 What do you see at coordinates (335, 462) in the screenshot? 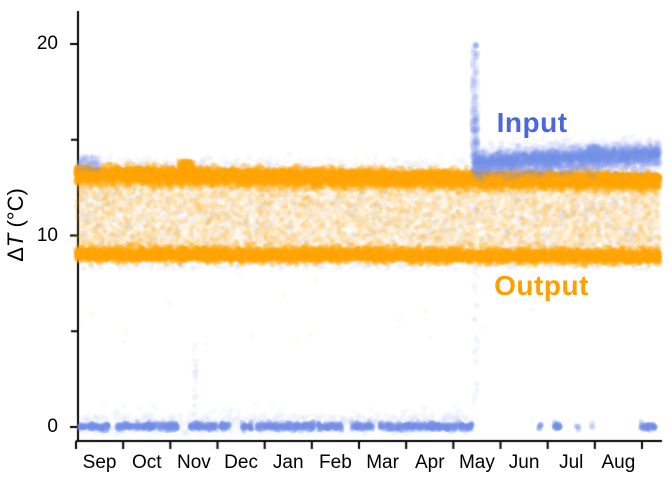
I see `x-tick-label-feb: Feb` at bounding box center [335, 462].